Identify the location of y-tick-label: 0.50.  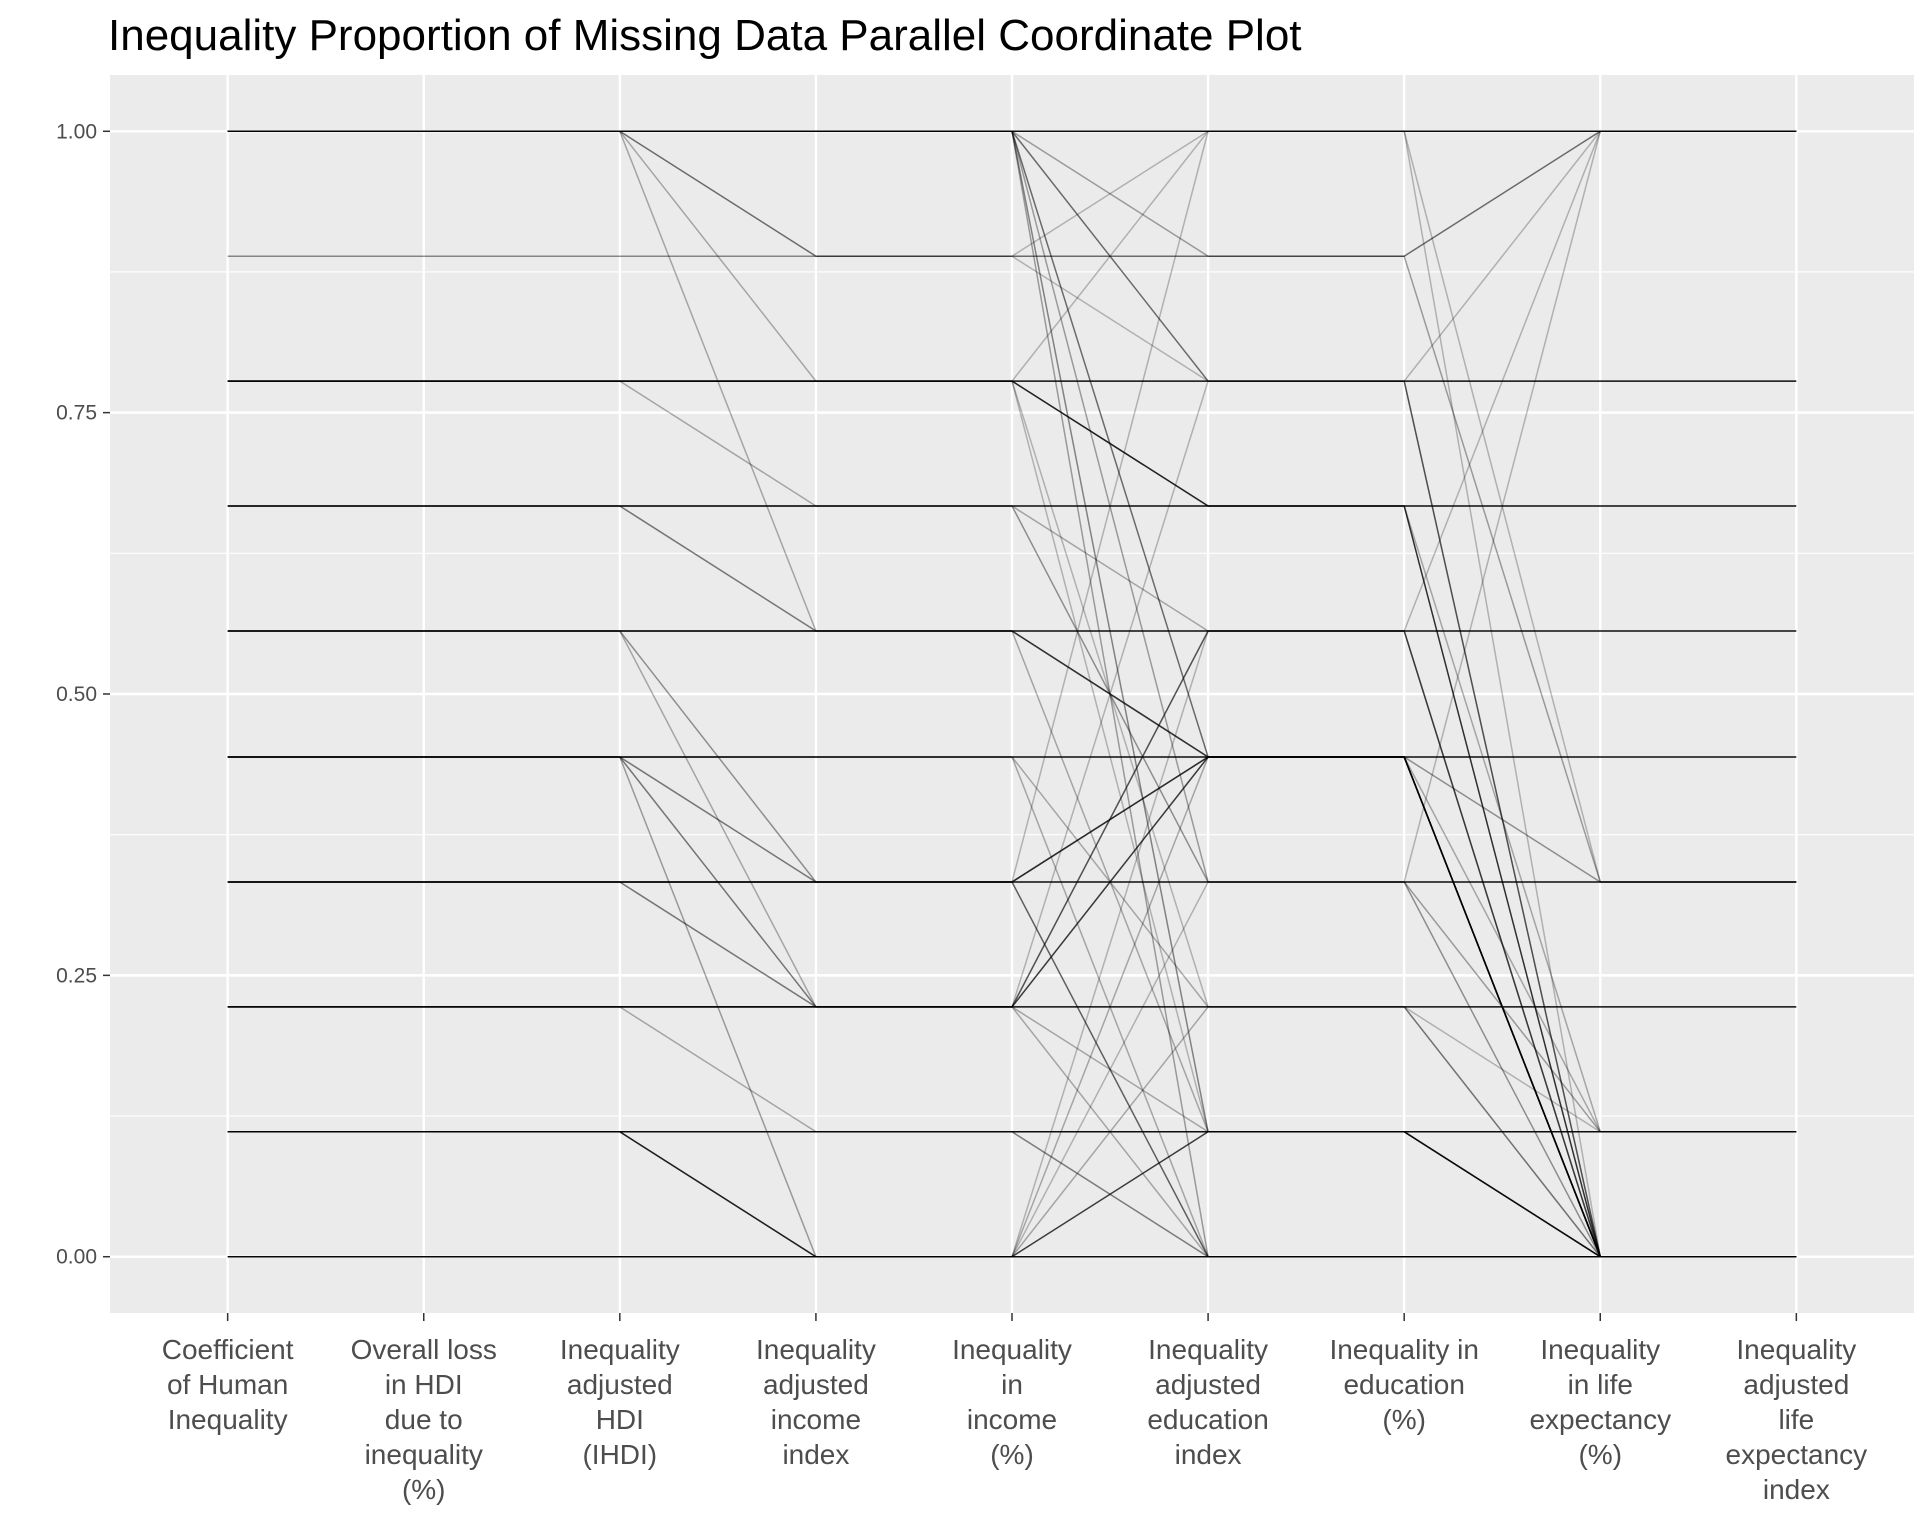
(76, 694).